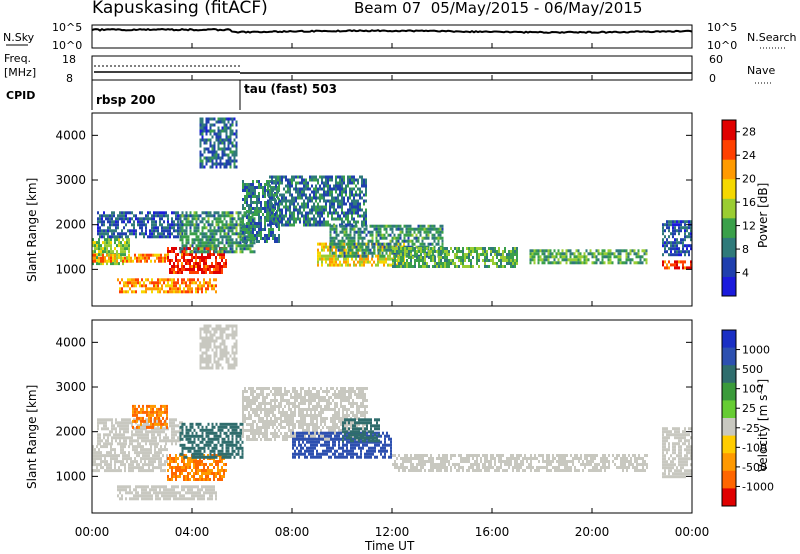 This screenshot has width=800, height=554. What do you see at coordinates (392, 30) in the screenshot?
I see `noise-sky-series` at bounding box center [392, 30].